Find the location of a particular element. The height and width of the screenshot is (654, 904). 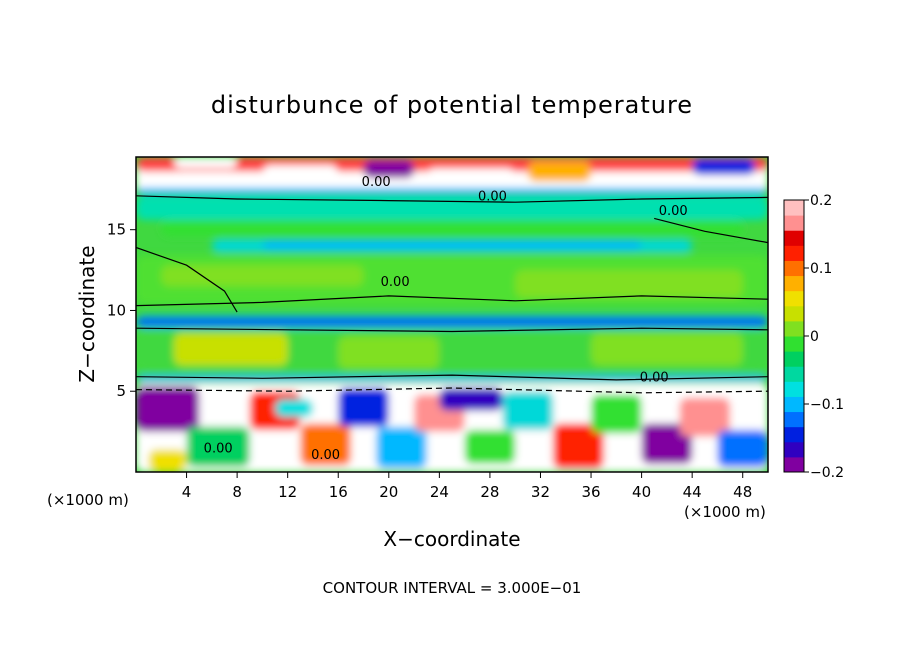

x-tick-label: 44 is located at coordinates (692, 492).